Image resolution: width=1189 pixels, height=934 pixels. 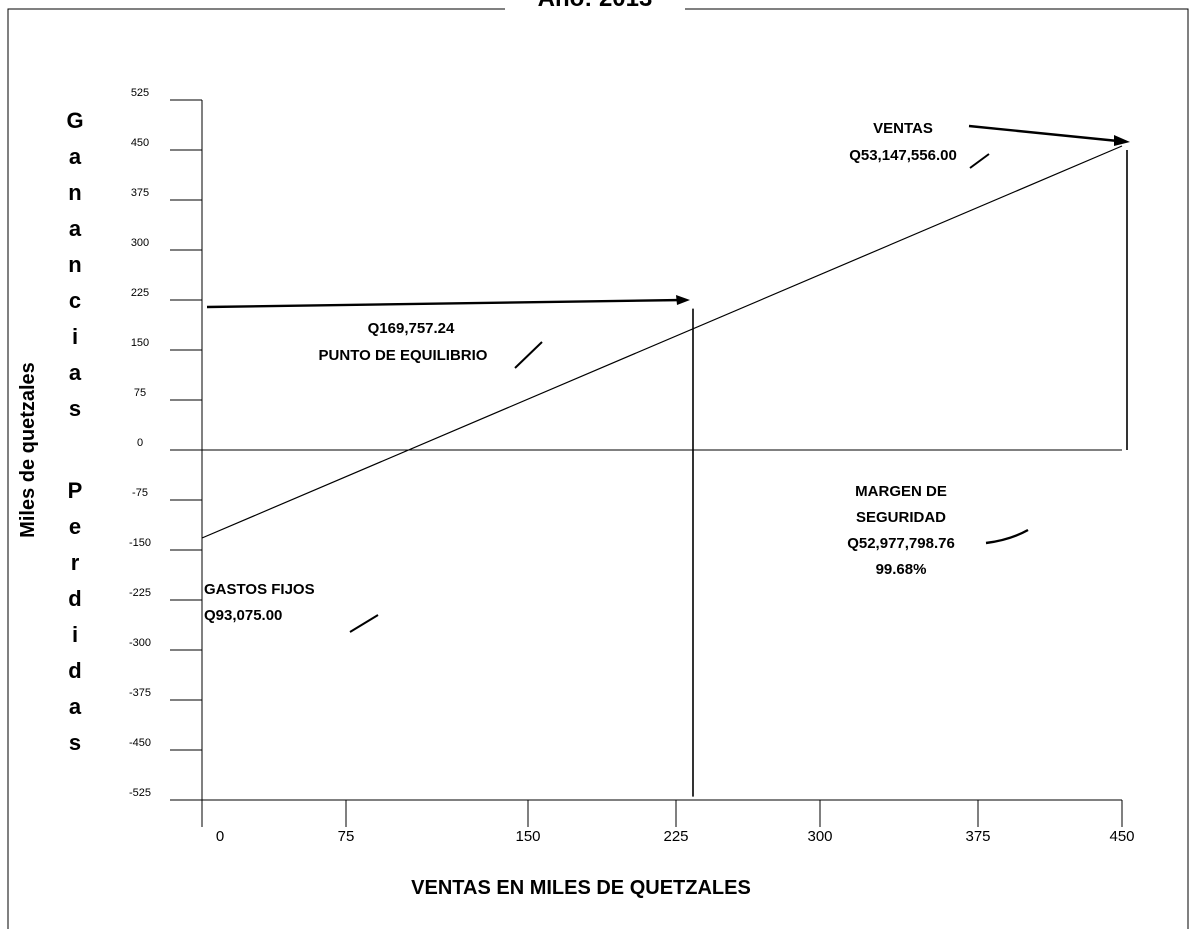 What do you see at coordinates (140, 143) in the screenshot?
I see `y-tick-label: 450` at bounding box center [140, 143].